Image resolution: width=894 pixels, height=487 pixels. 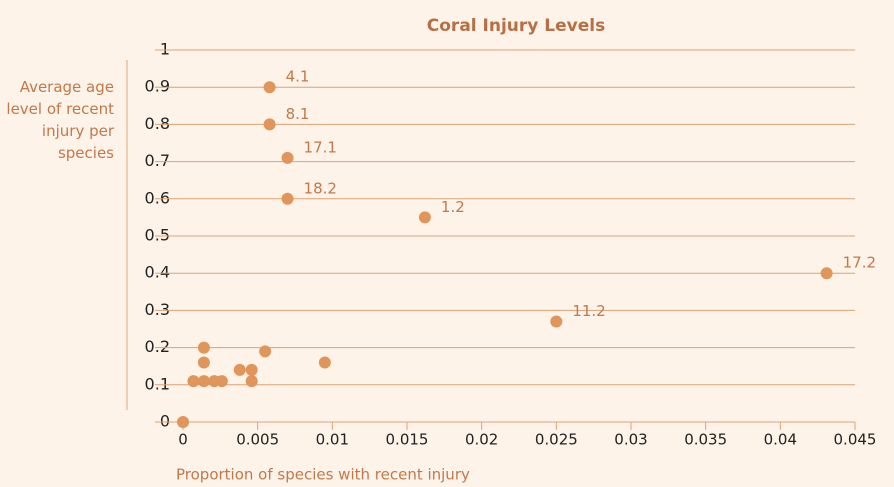 I want to click on point-label: 17.2, so click(x=859, y=263).